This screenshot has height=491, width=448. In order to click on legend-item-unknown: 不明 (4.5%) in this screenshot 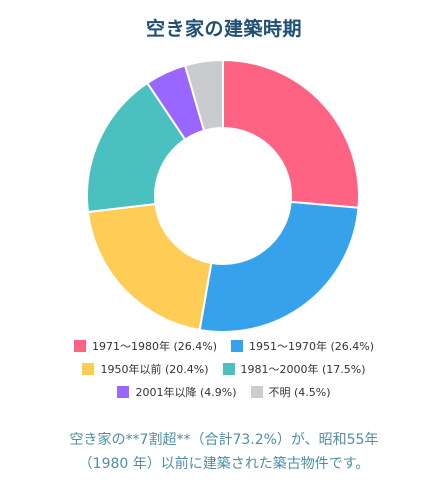, I will do `click(290, 392)`.